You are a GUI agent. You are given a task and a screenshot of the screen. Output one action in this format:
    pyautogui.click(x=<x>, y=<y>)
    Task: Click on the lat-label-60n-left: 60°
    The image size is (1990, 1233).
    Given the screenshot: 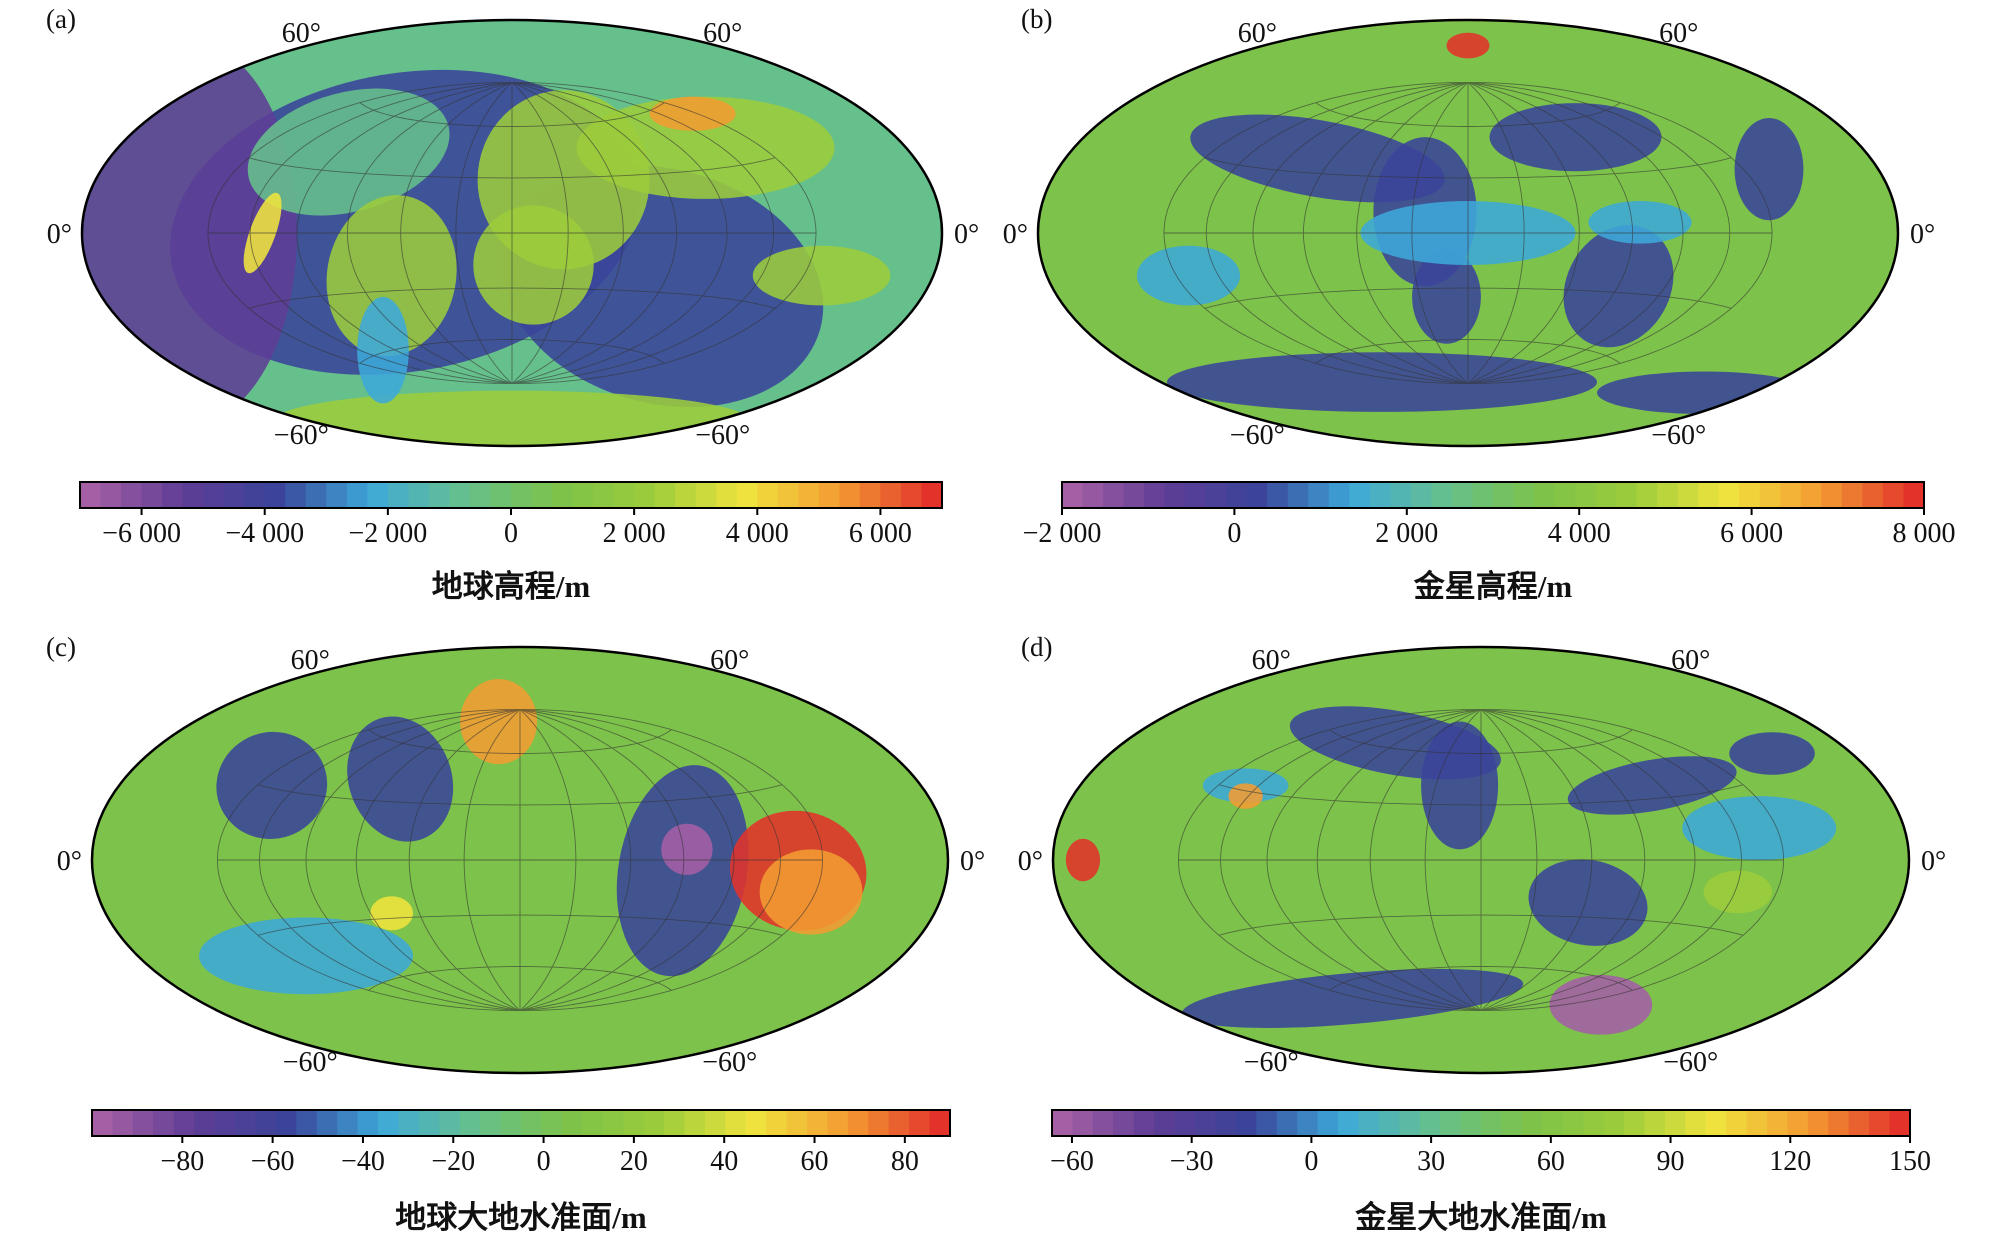 What is the action you would take?
    pyautogui.click(x=1271, y=660)
    